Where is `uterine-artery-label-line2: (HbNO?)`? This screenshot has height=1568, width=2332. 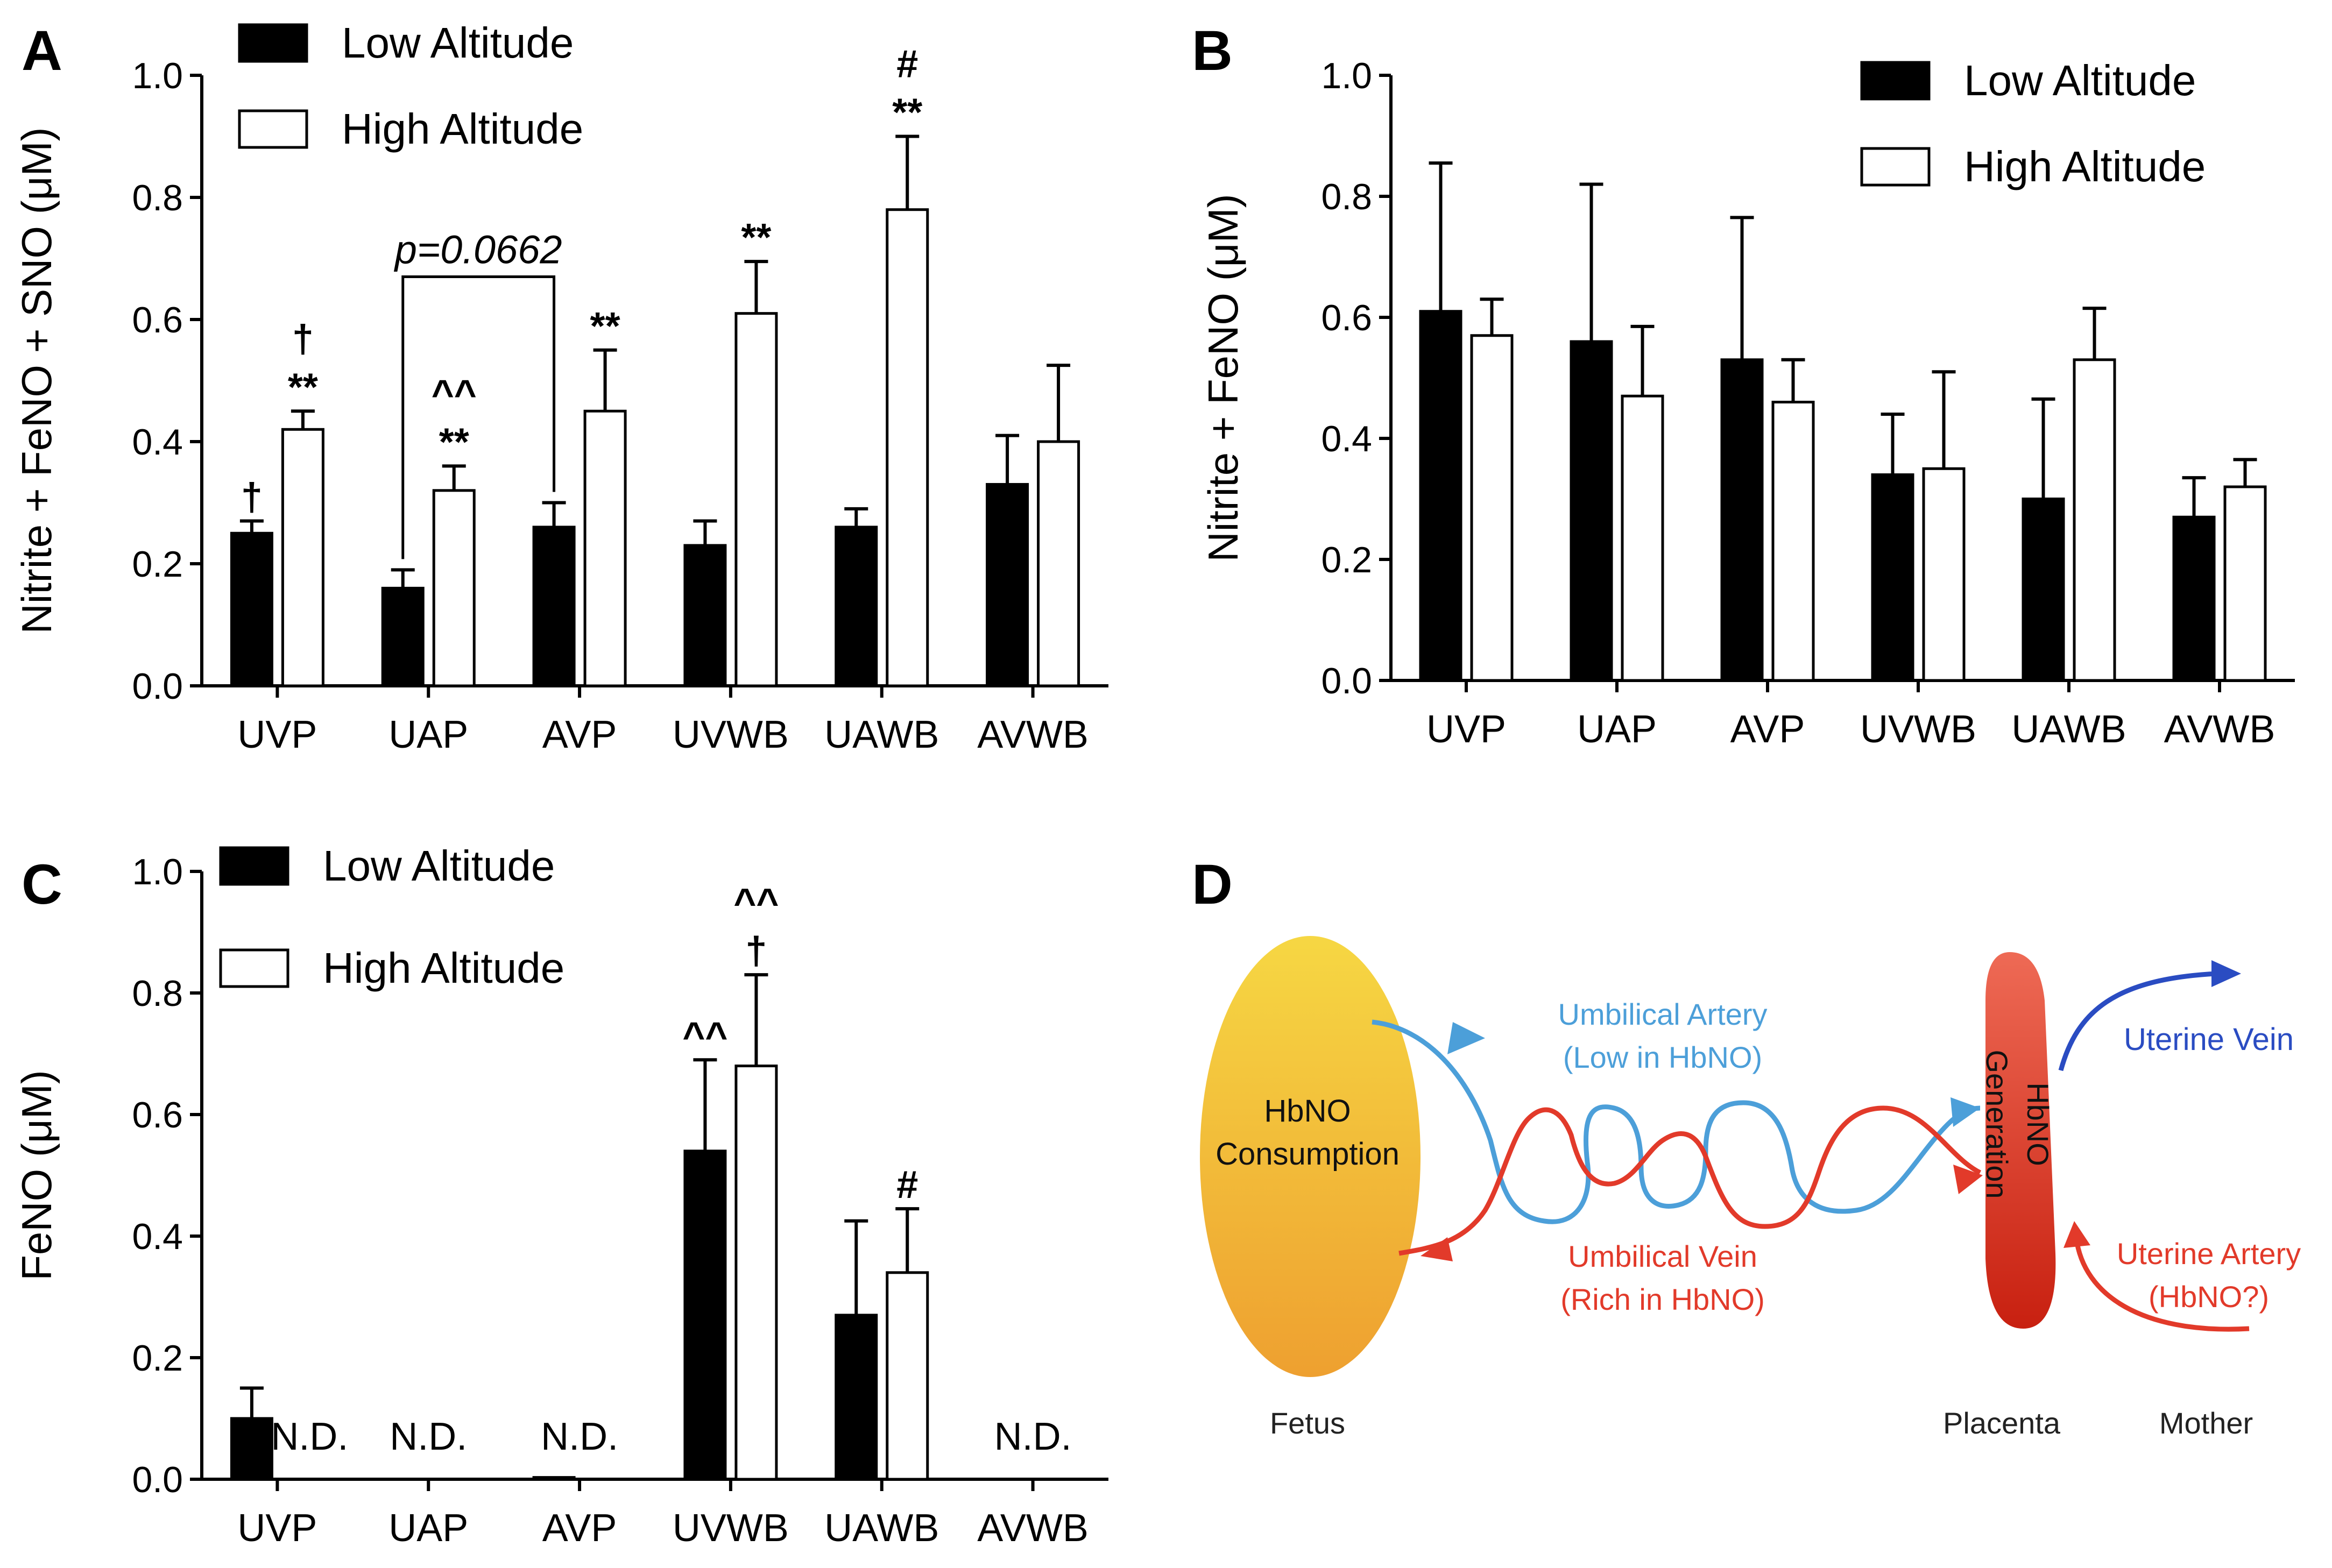
uterine-artery-label-line2: (HbNO?) is located at coordinates (2209, 1297).